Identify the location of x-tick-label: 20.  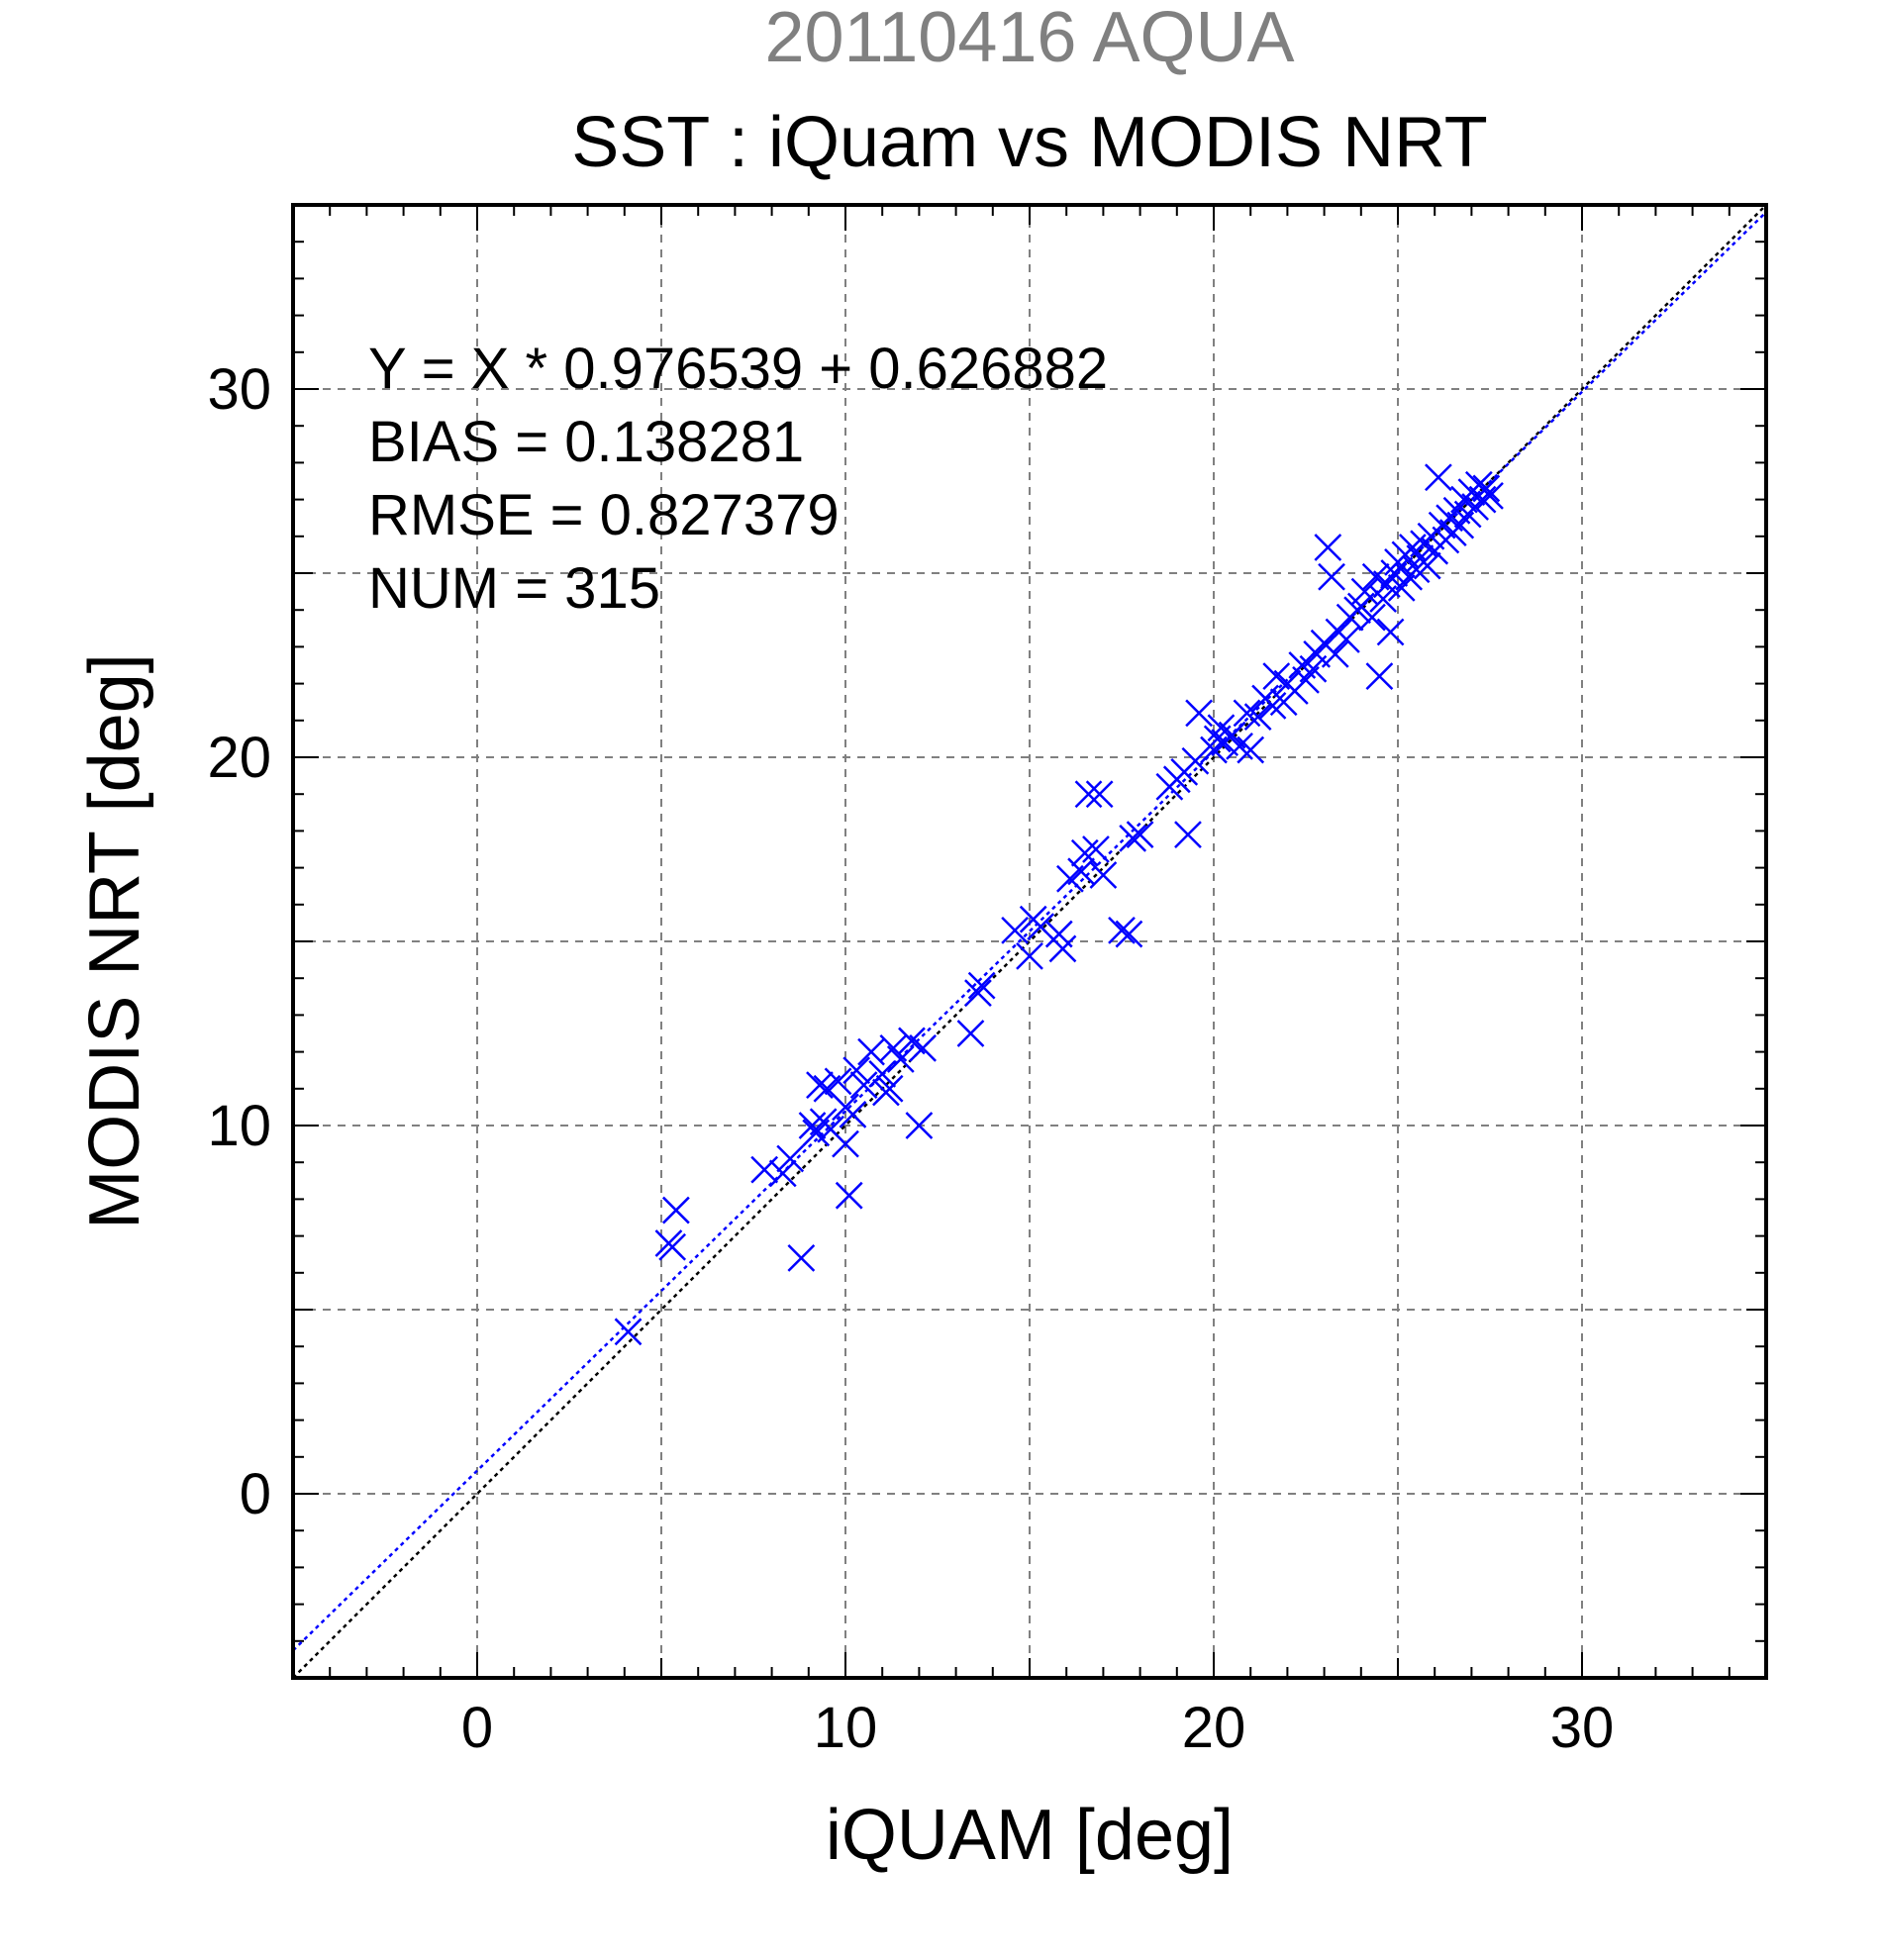
(1214, 1728).